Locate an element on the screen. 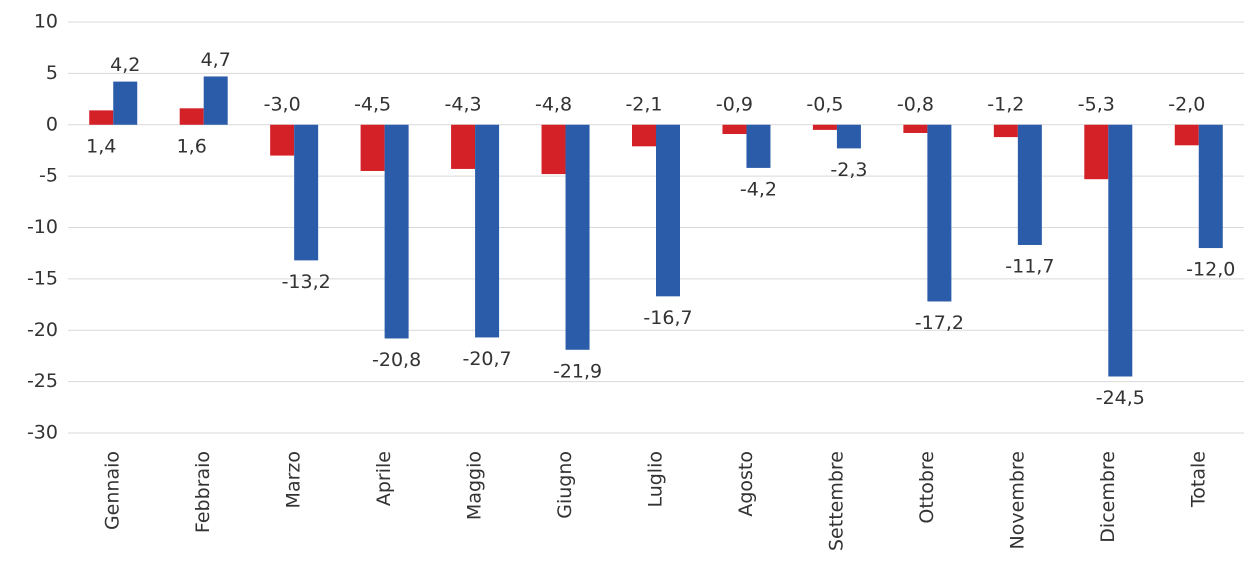 Image resolution: width=1244 pixels, height=566 pixels. y-tick-label: 5 is located at coordinates (52, 73).